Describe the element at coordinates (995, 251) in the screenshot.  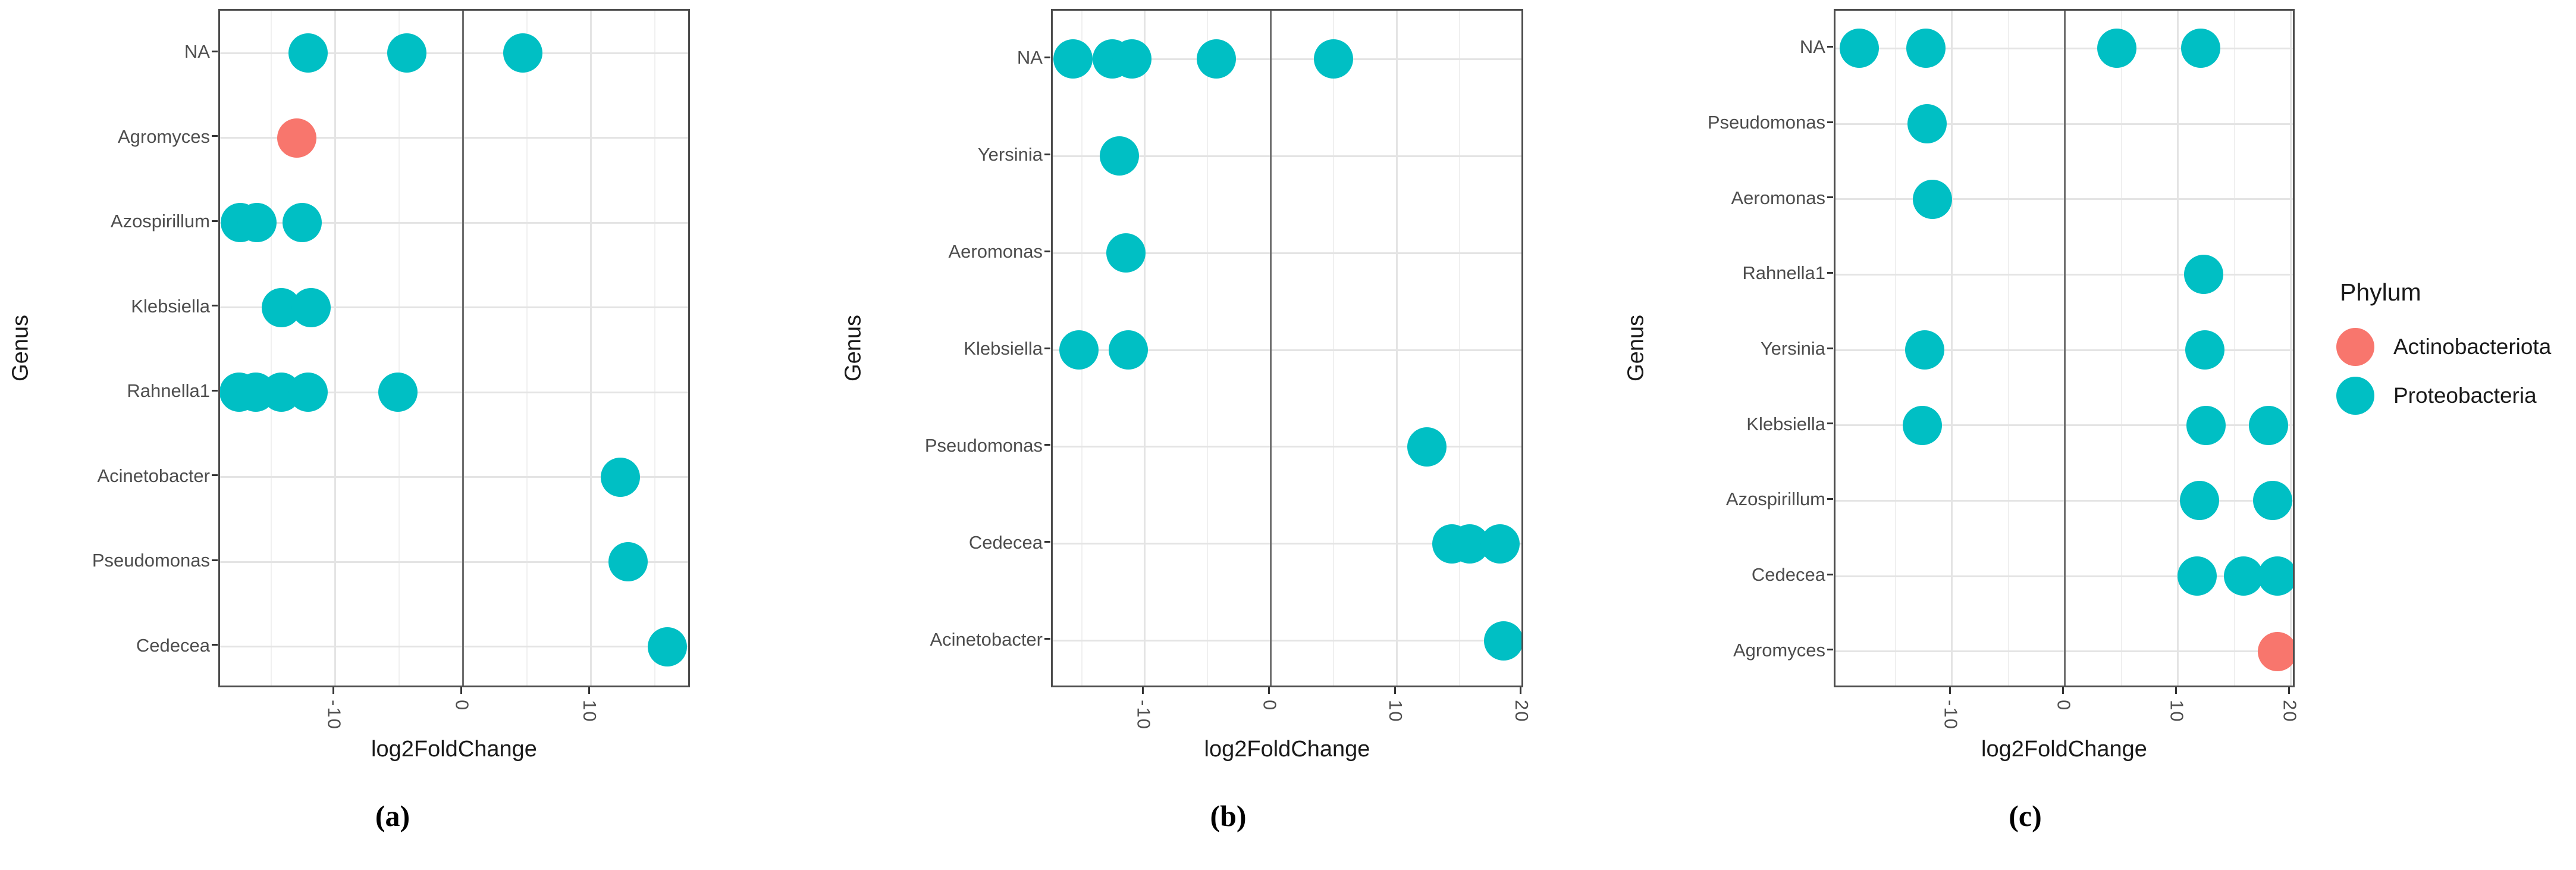
I see `y-tick-label: Aeromonas` at that location.